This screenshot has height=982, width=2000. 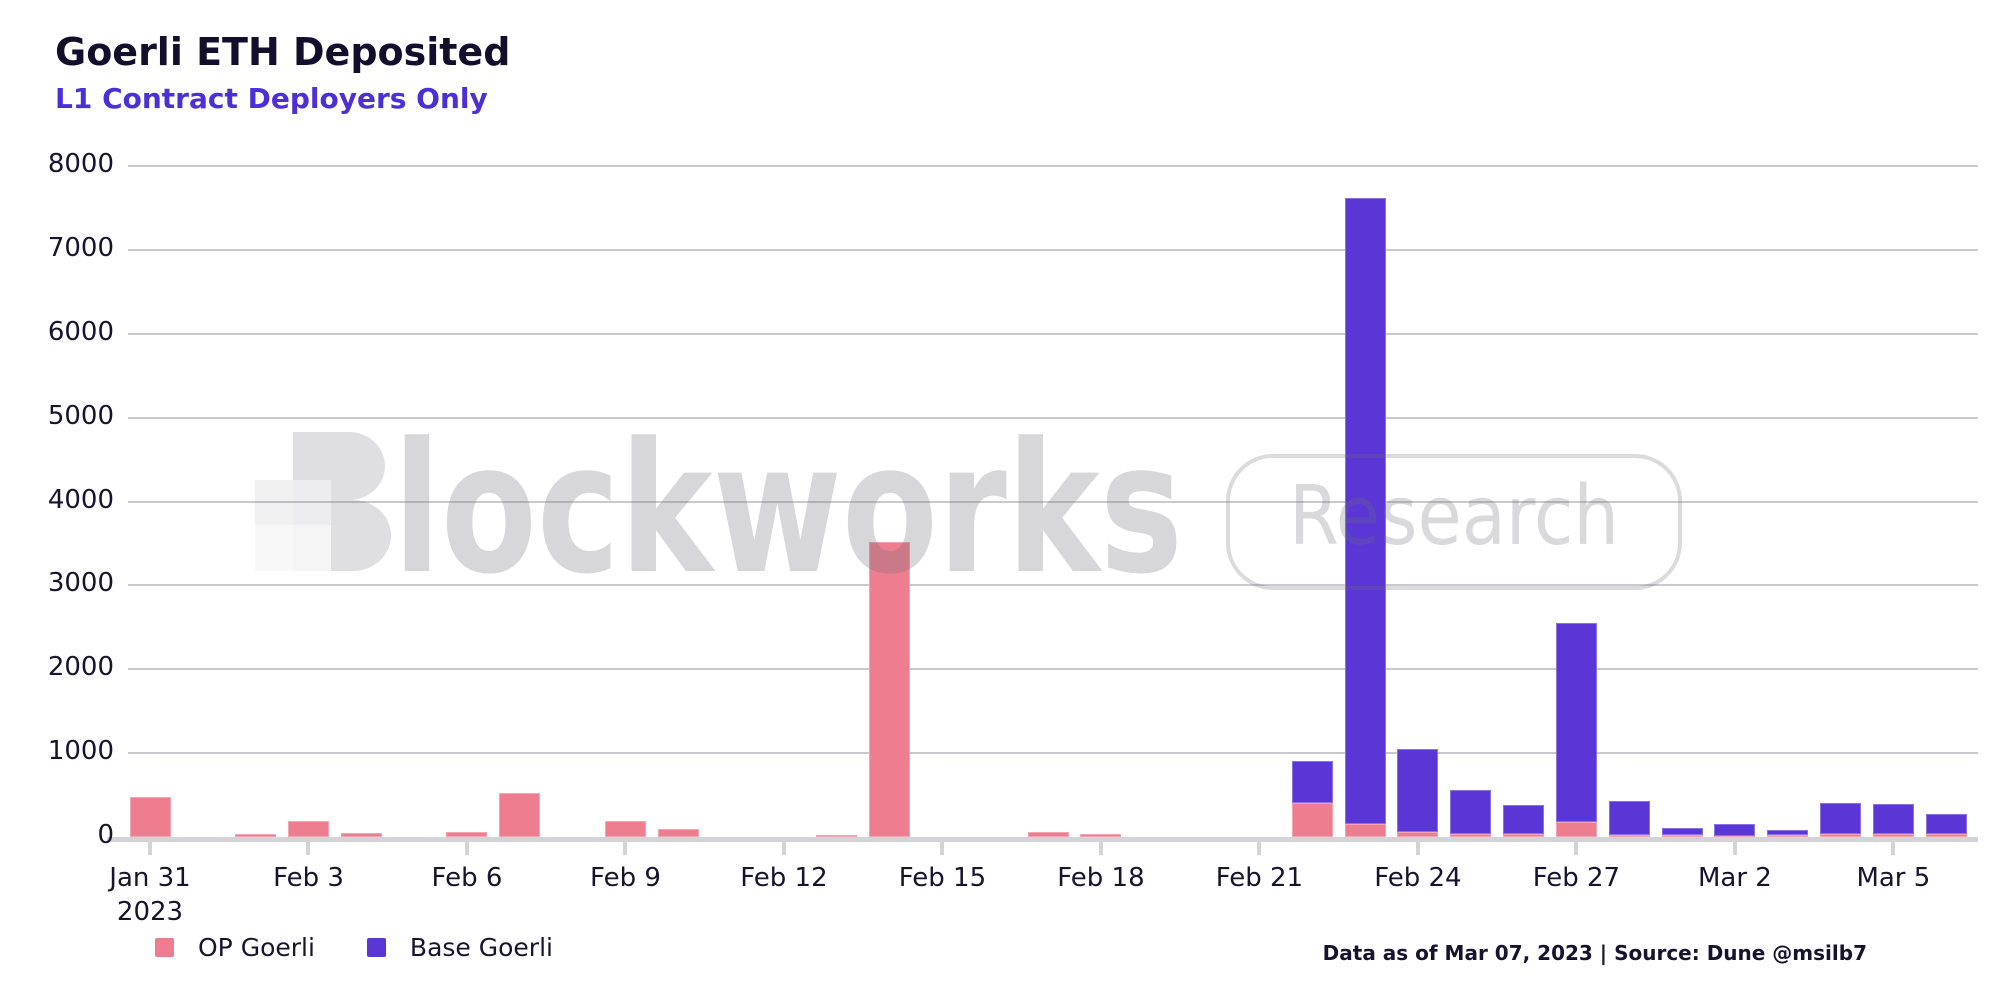 I want to click on legend-item-base-goerli: Base Goerli, so click(x=459, y=947).